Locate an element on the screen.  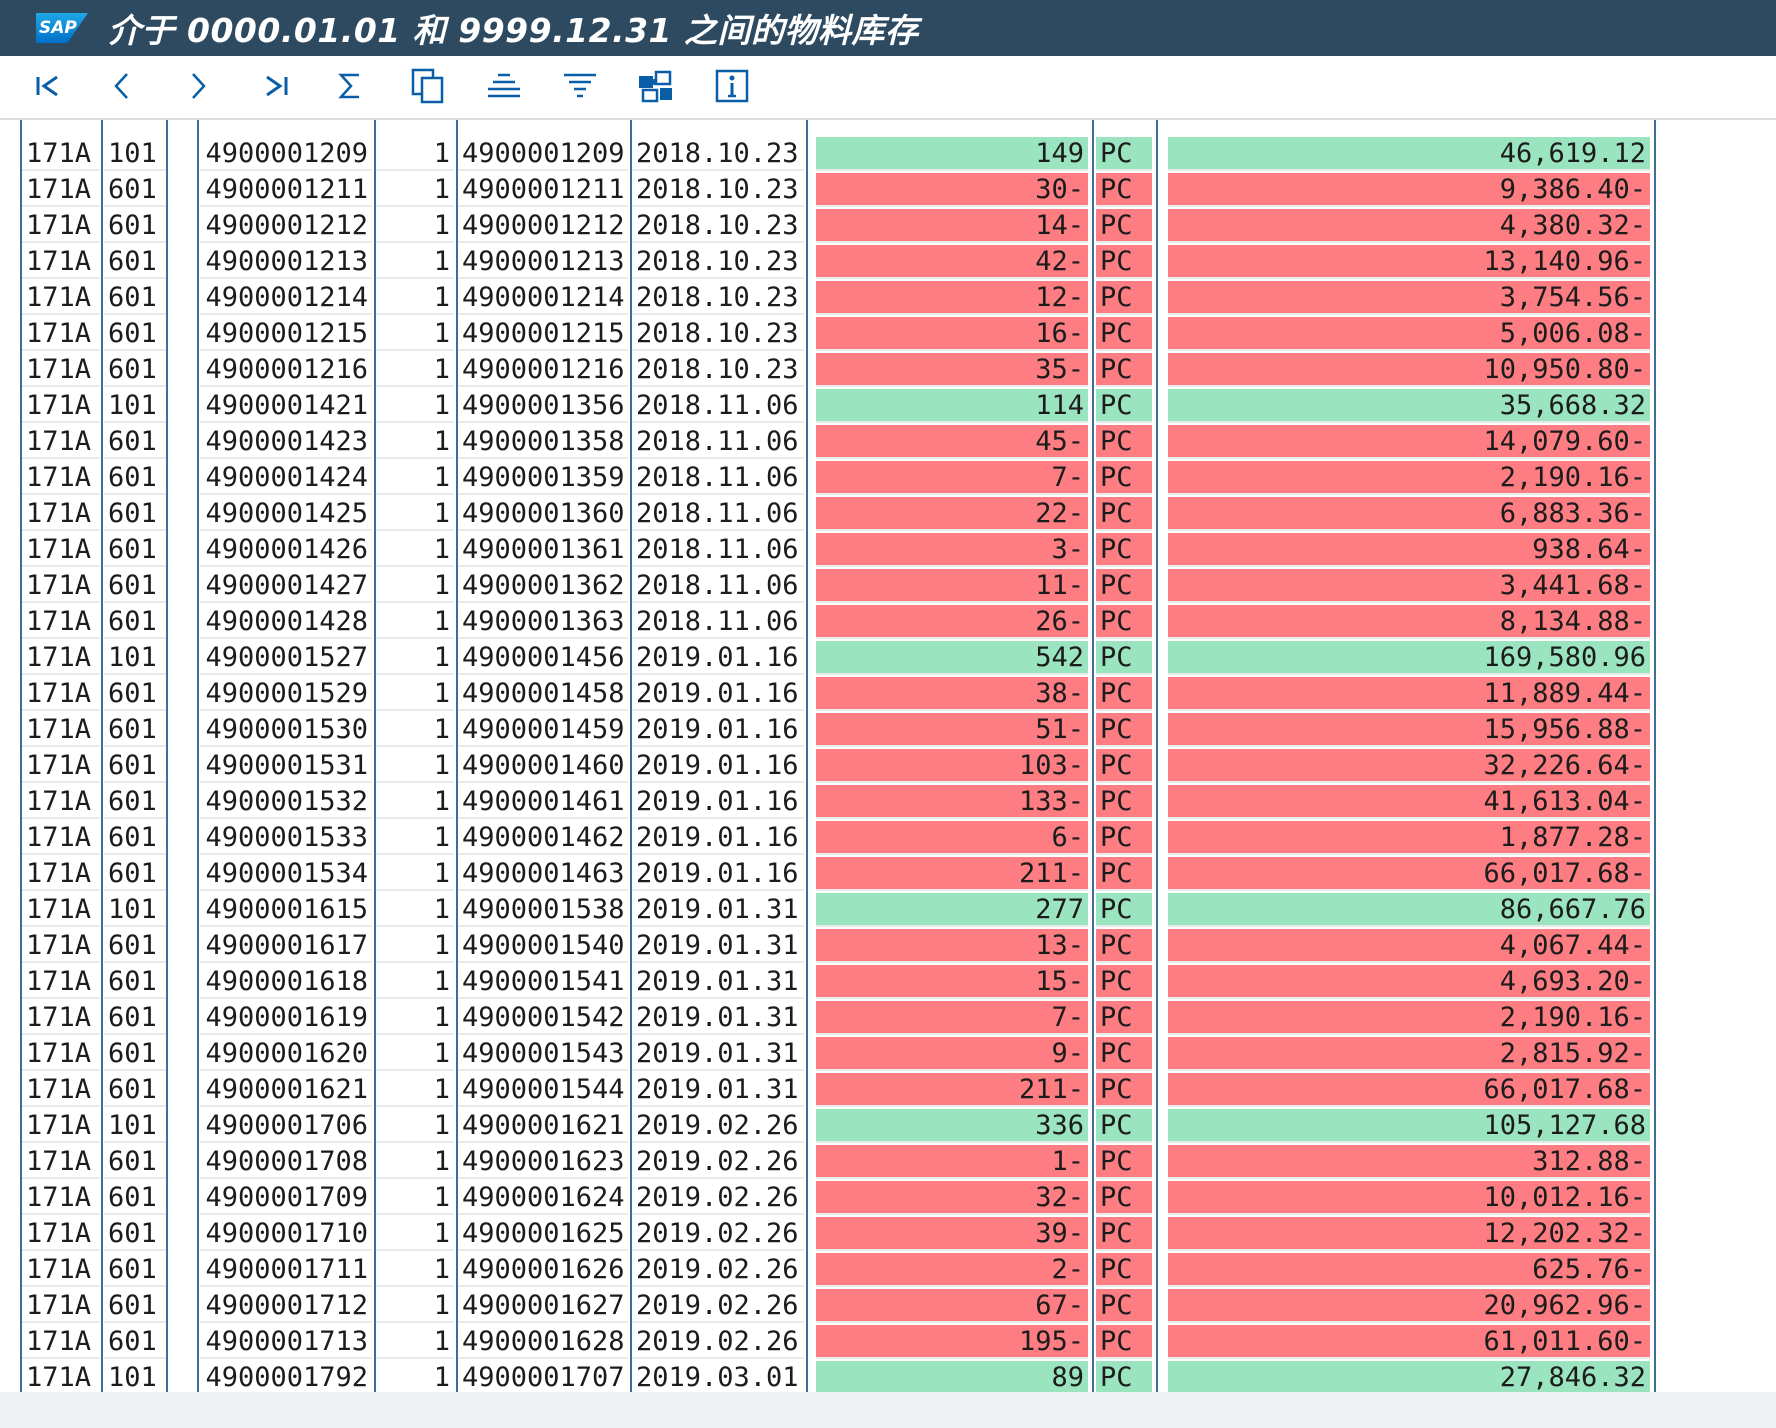
amount-cell: 11,889.44- is located at coordinates (1409, 694).